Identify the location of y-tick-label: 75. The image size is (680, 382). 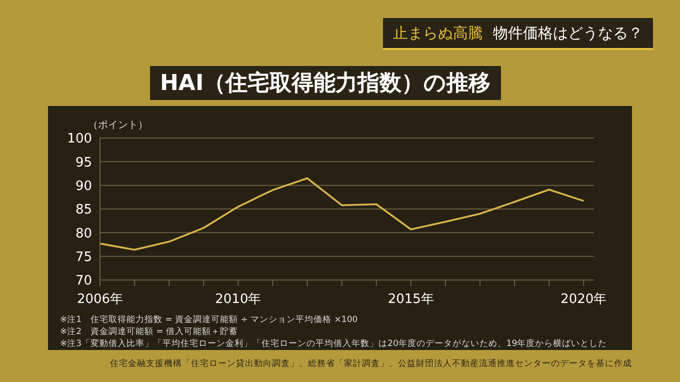
(83, 257).